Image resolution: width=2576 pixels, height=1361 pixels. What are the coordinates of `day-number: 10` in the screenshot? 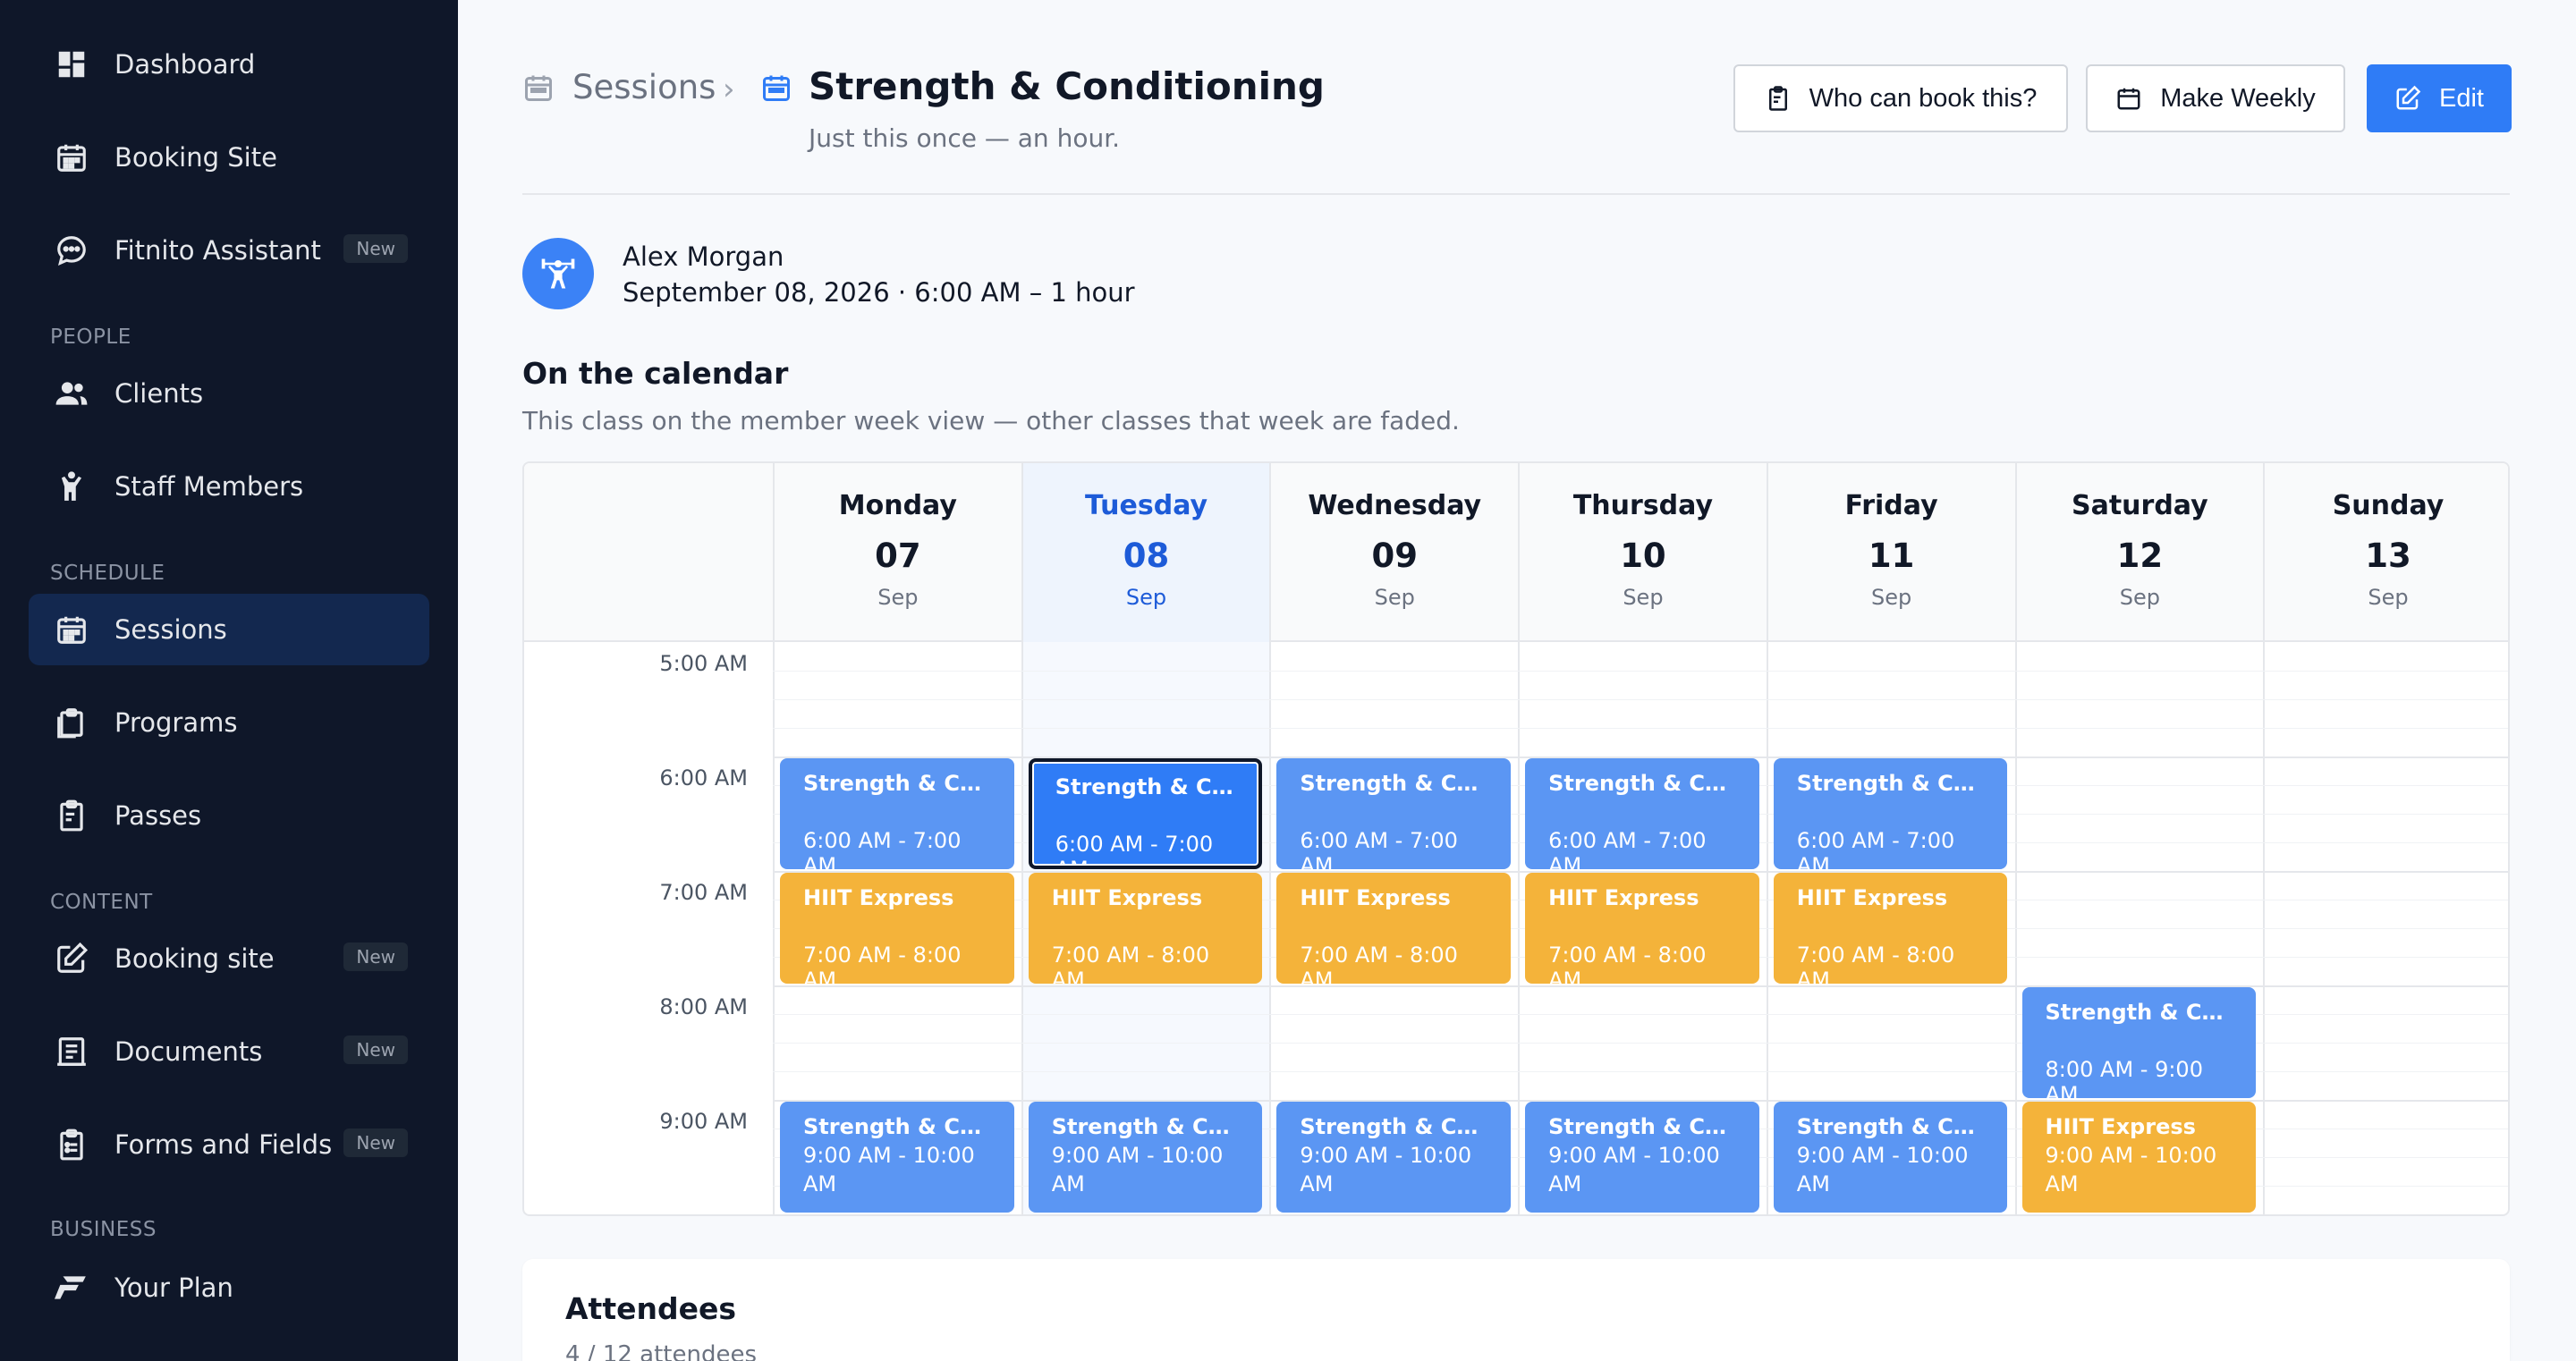 It's located at (1643, 556).